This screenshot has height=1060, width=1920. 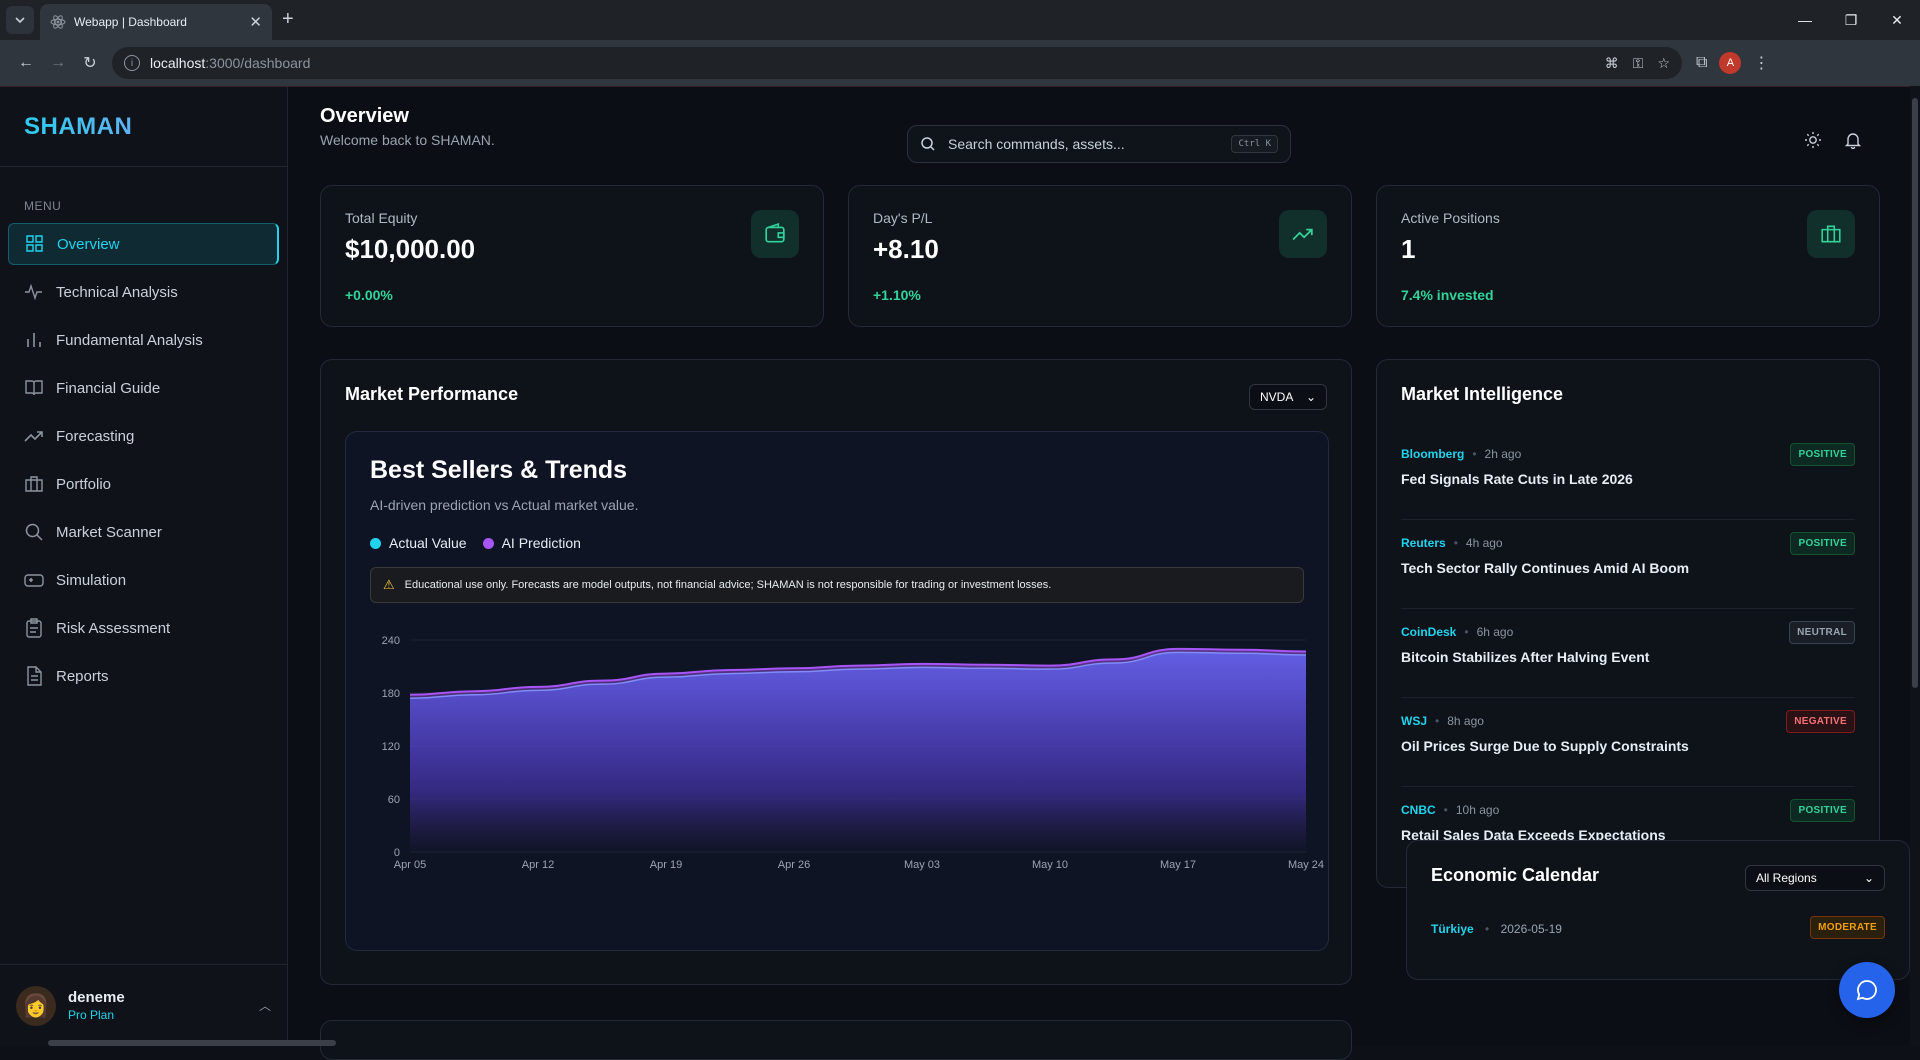 What do you see at coordinates (143, 244) in the screenshot?
I see `sidebar-item-overview: Overview` at bounding box center [143, 244].